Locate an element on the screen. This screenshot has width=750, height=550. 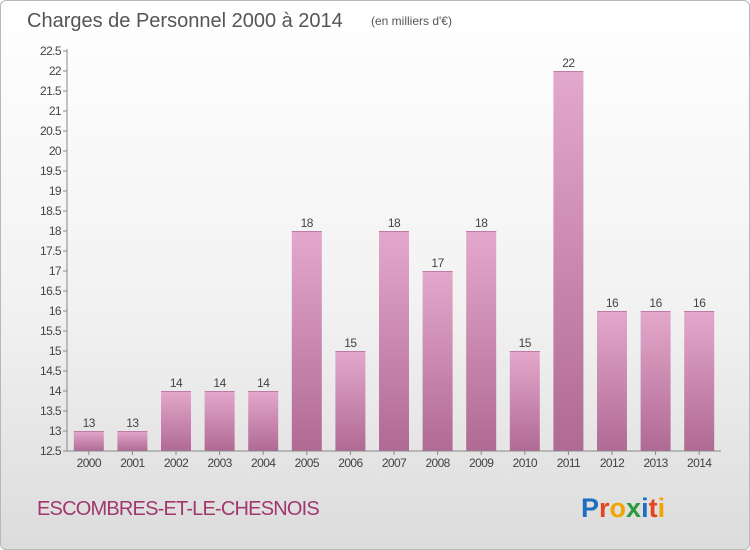
bar-value-label: 22 is located at coordinates (568, 63).